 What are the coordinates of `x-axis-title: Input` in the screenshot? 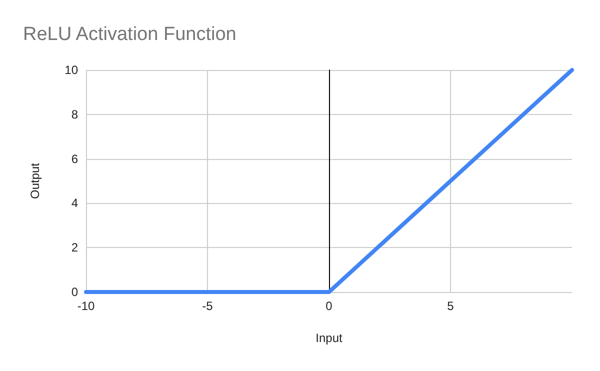 It's located at (330, 338).